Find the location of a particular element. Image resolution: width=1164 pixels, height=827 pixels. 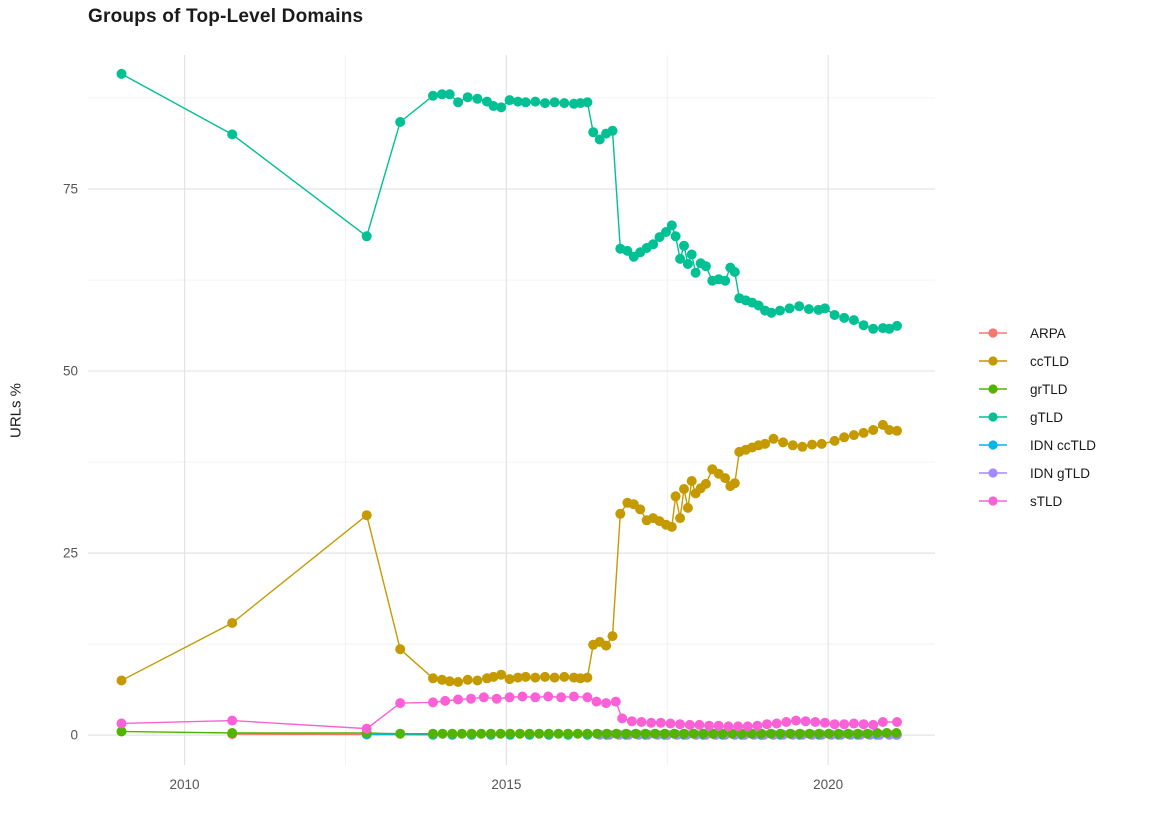

y-tick-label: 0 is located at coordinates (74, 735).